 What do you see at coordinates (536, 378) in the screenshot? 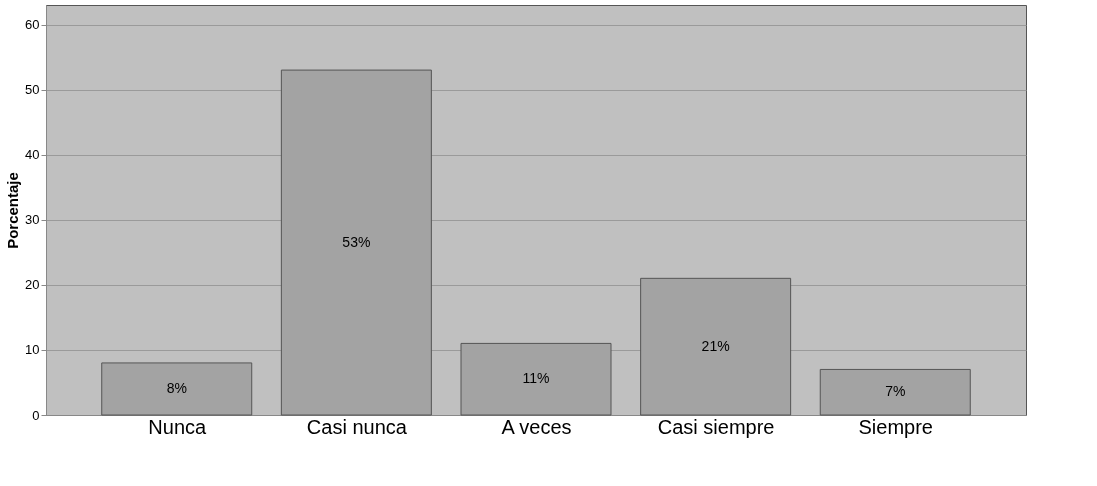
I see `data-label: 11%` at bounding box center [536, 378].